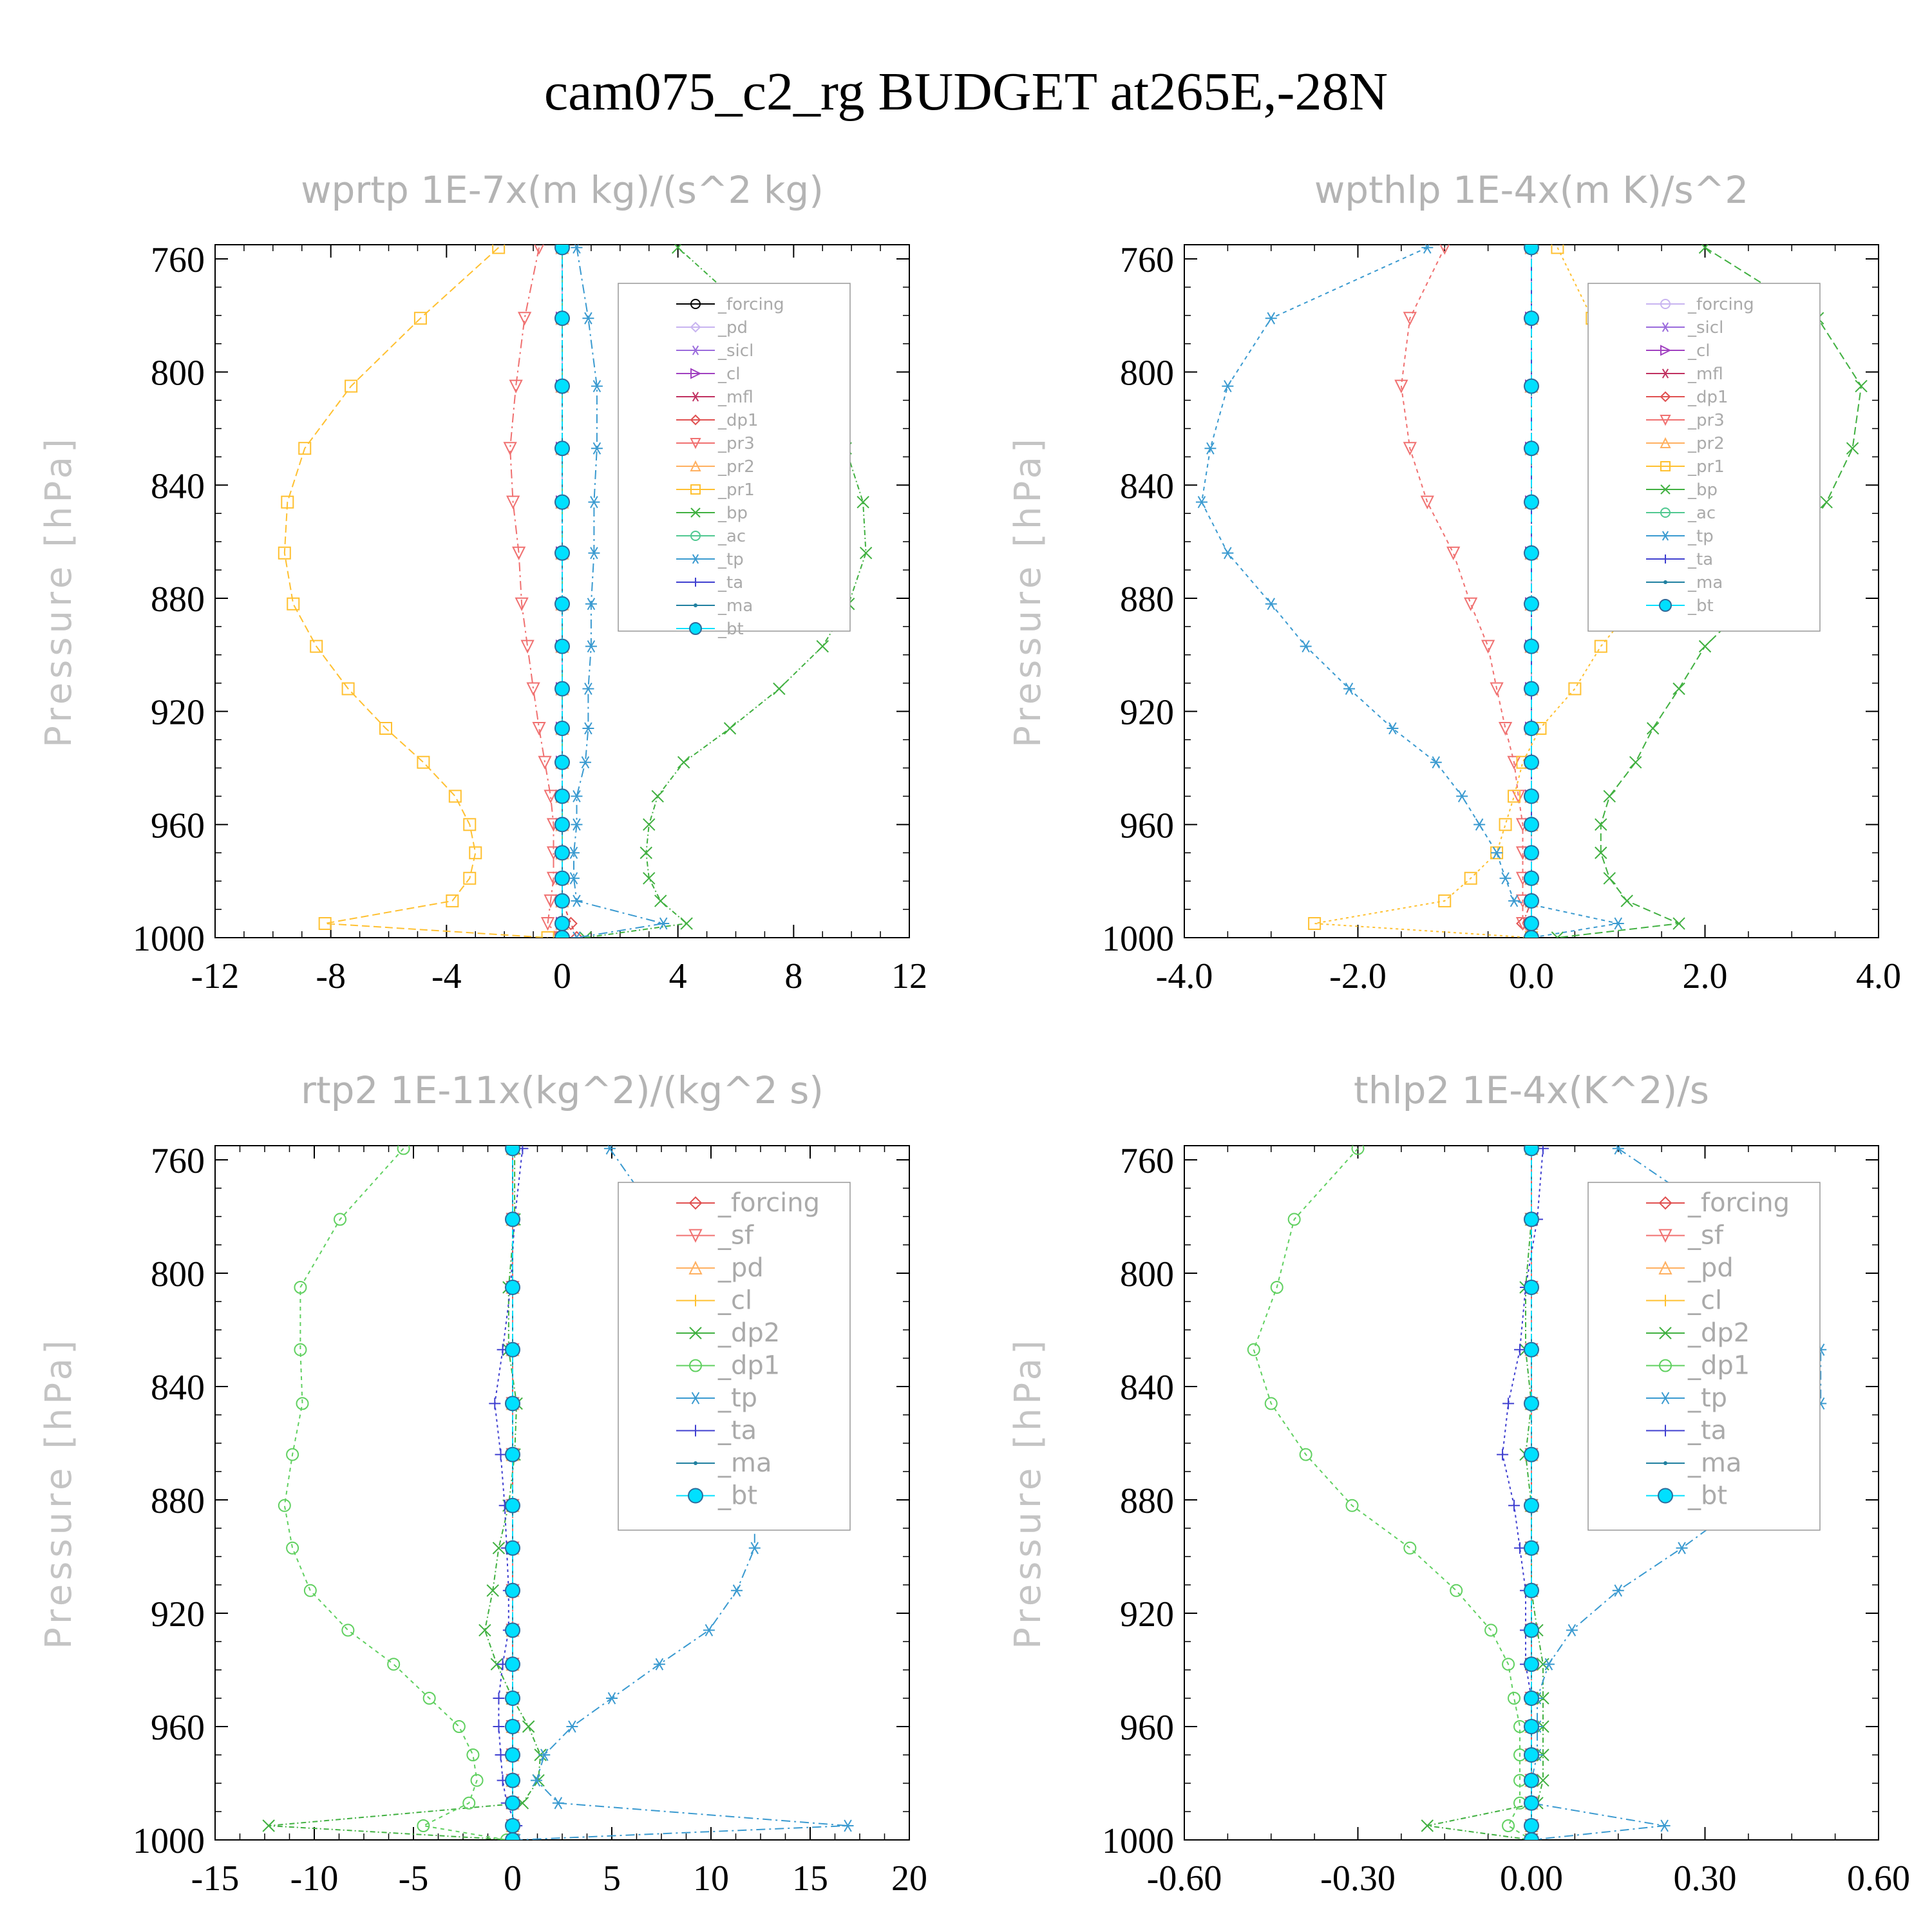 Image resolution: width=1932 pixels, height=1932 pixels. Describe the element at coordinates (1700, 537) in the screenshot. I see `legend-entry: _tp` at that location.